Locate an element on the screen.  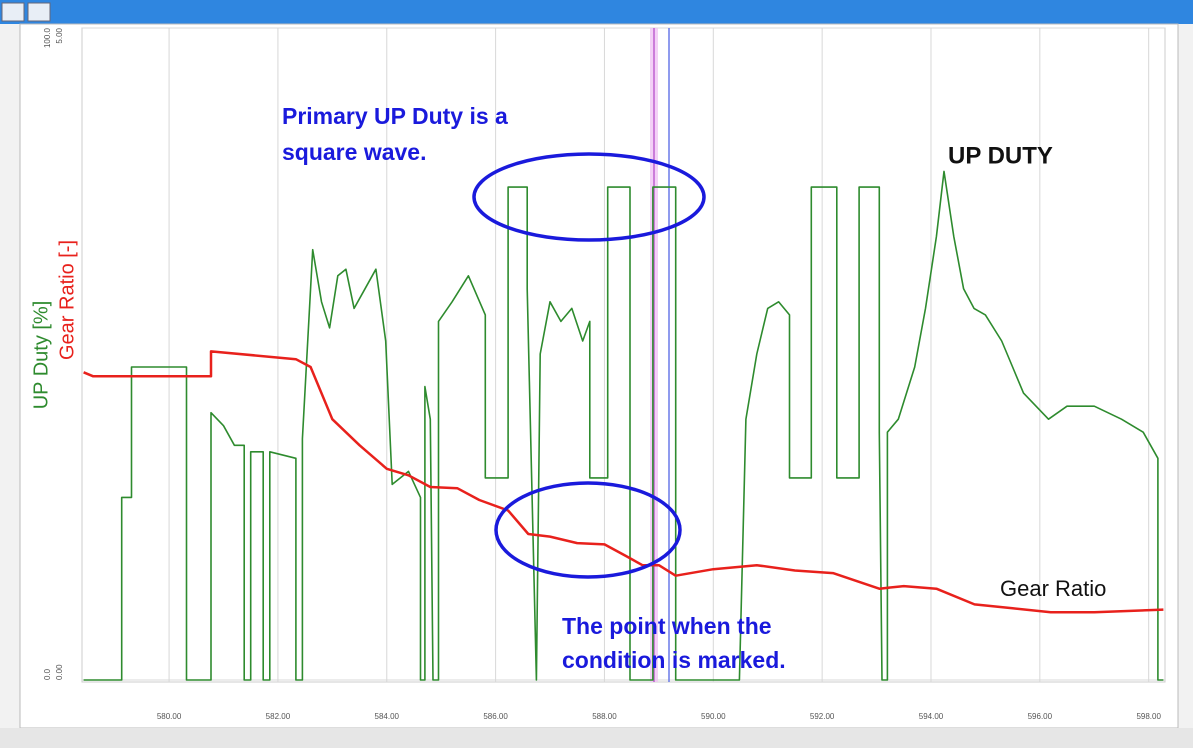
x-tick-label: 596.00 is located at coordinates (1040, 716).